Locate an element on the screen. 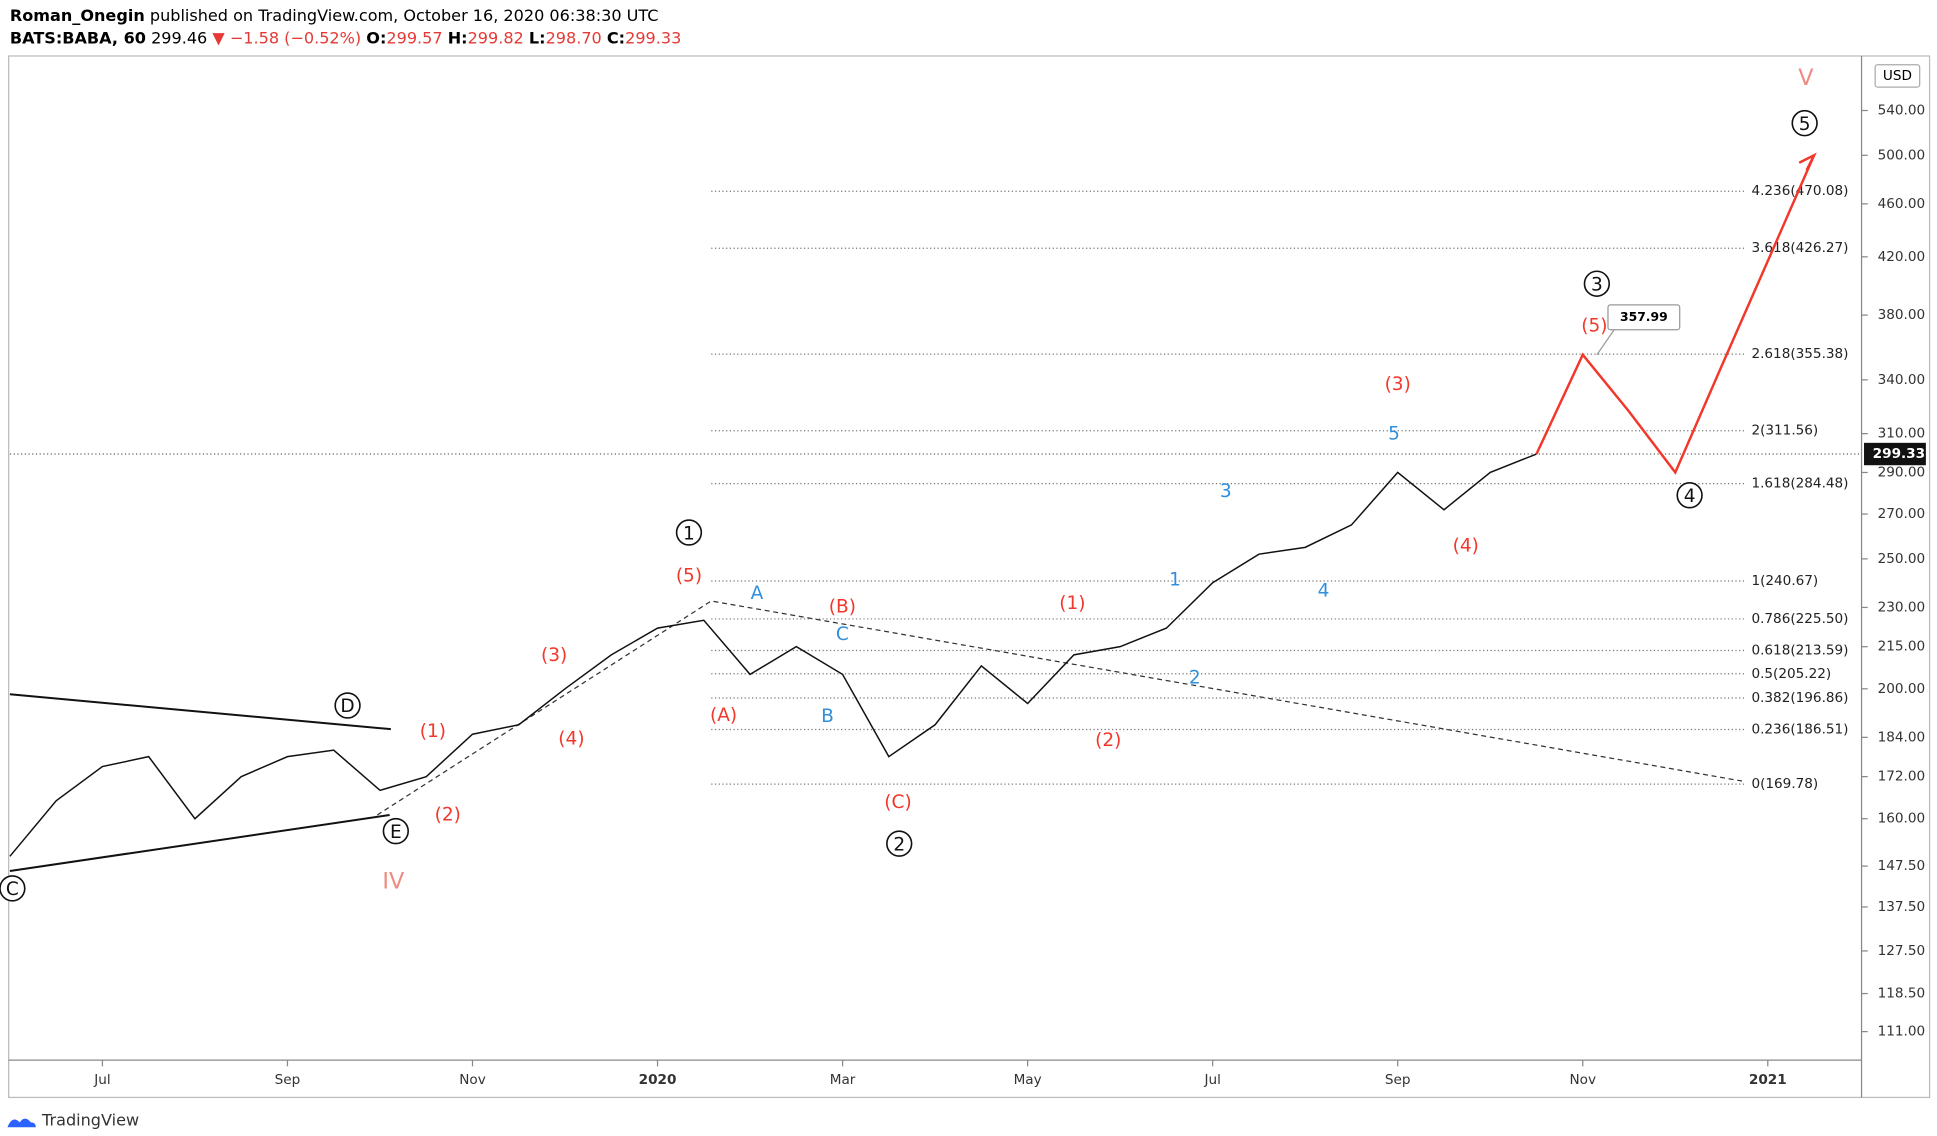 This screenshot has height=1136, width=1937. change: ▼ −1.58 (−0.52%) is located at coordinates (286, 37).